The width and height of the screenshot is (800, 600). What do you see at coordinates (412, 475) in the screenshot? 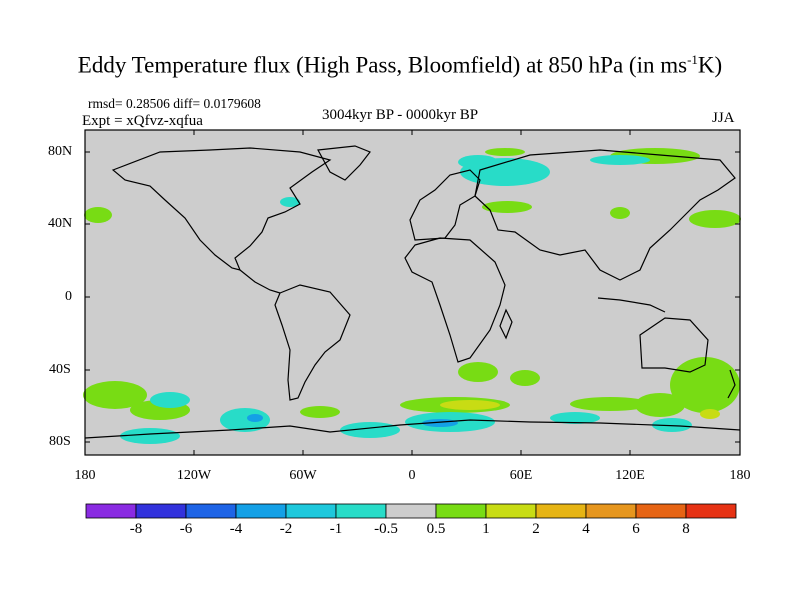
I see `lon-label-0: 0` at bounding box center [412, 475].